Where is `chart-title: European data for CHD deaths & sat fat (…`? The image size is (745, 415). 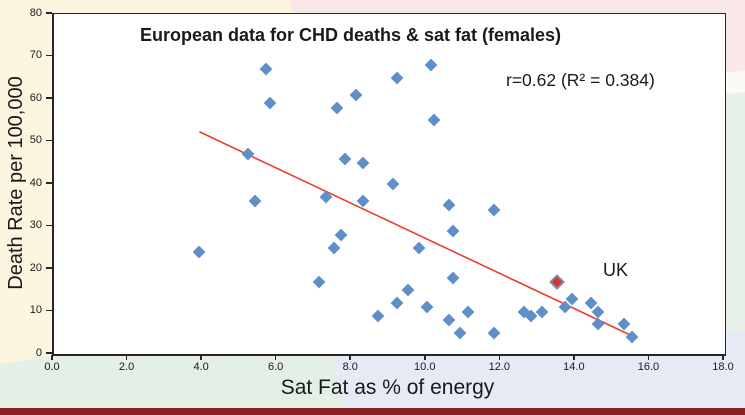
chart-title: European data for CHD deaths & sat fat (… is located at coordinates (350, 35).